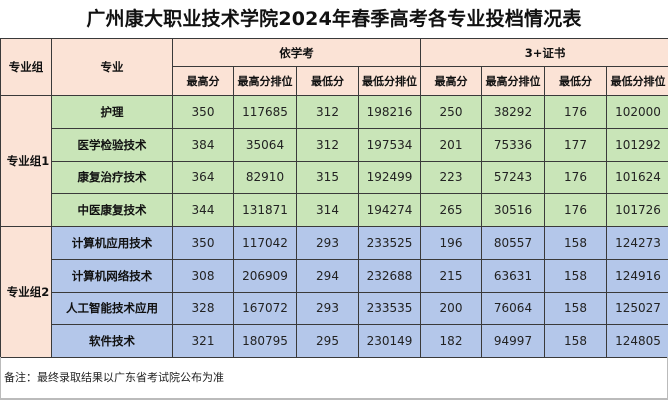 The image size is (668, 402). Describe the element at coordinates (327, 177) in the screenshot. I see `cell: 315` at that location.